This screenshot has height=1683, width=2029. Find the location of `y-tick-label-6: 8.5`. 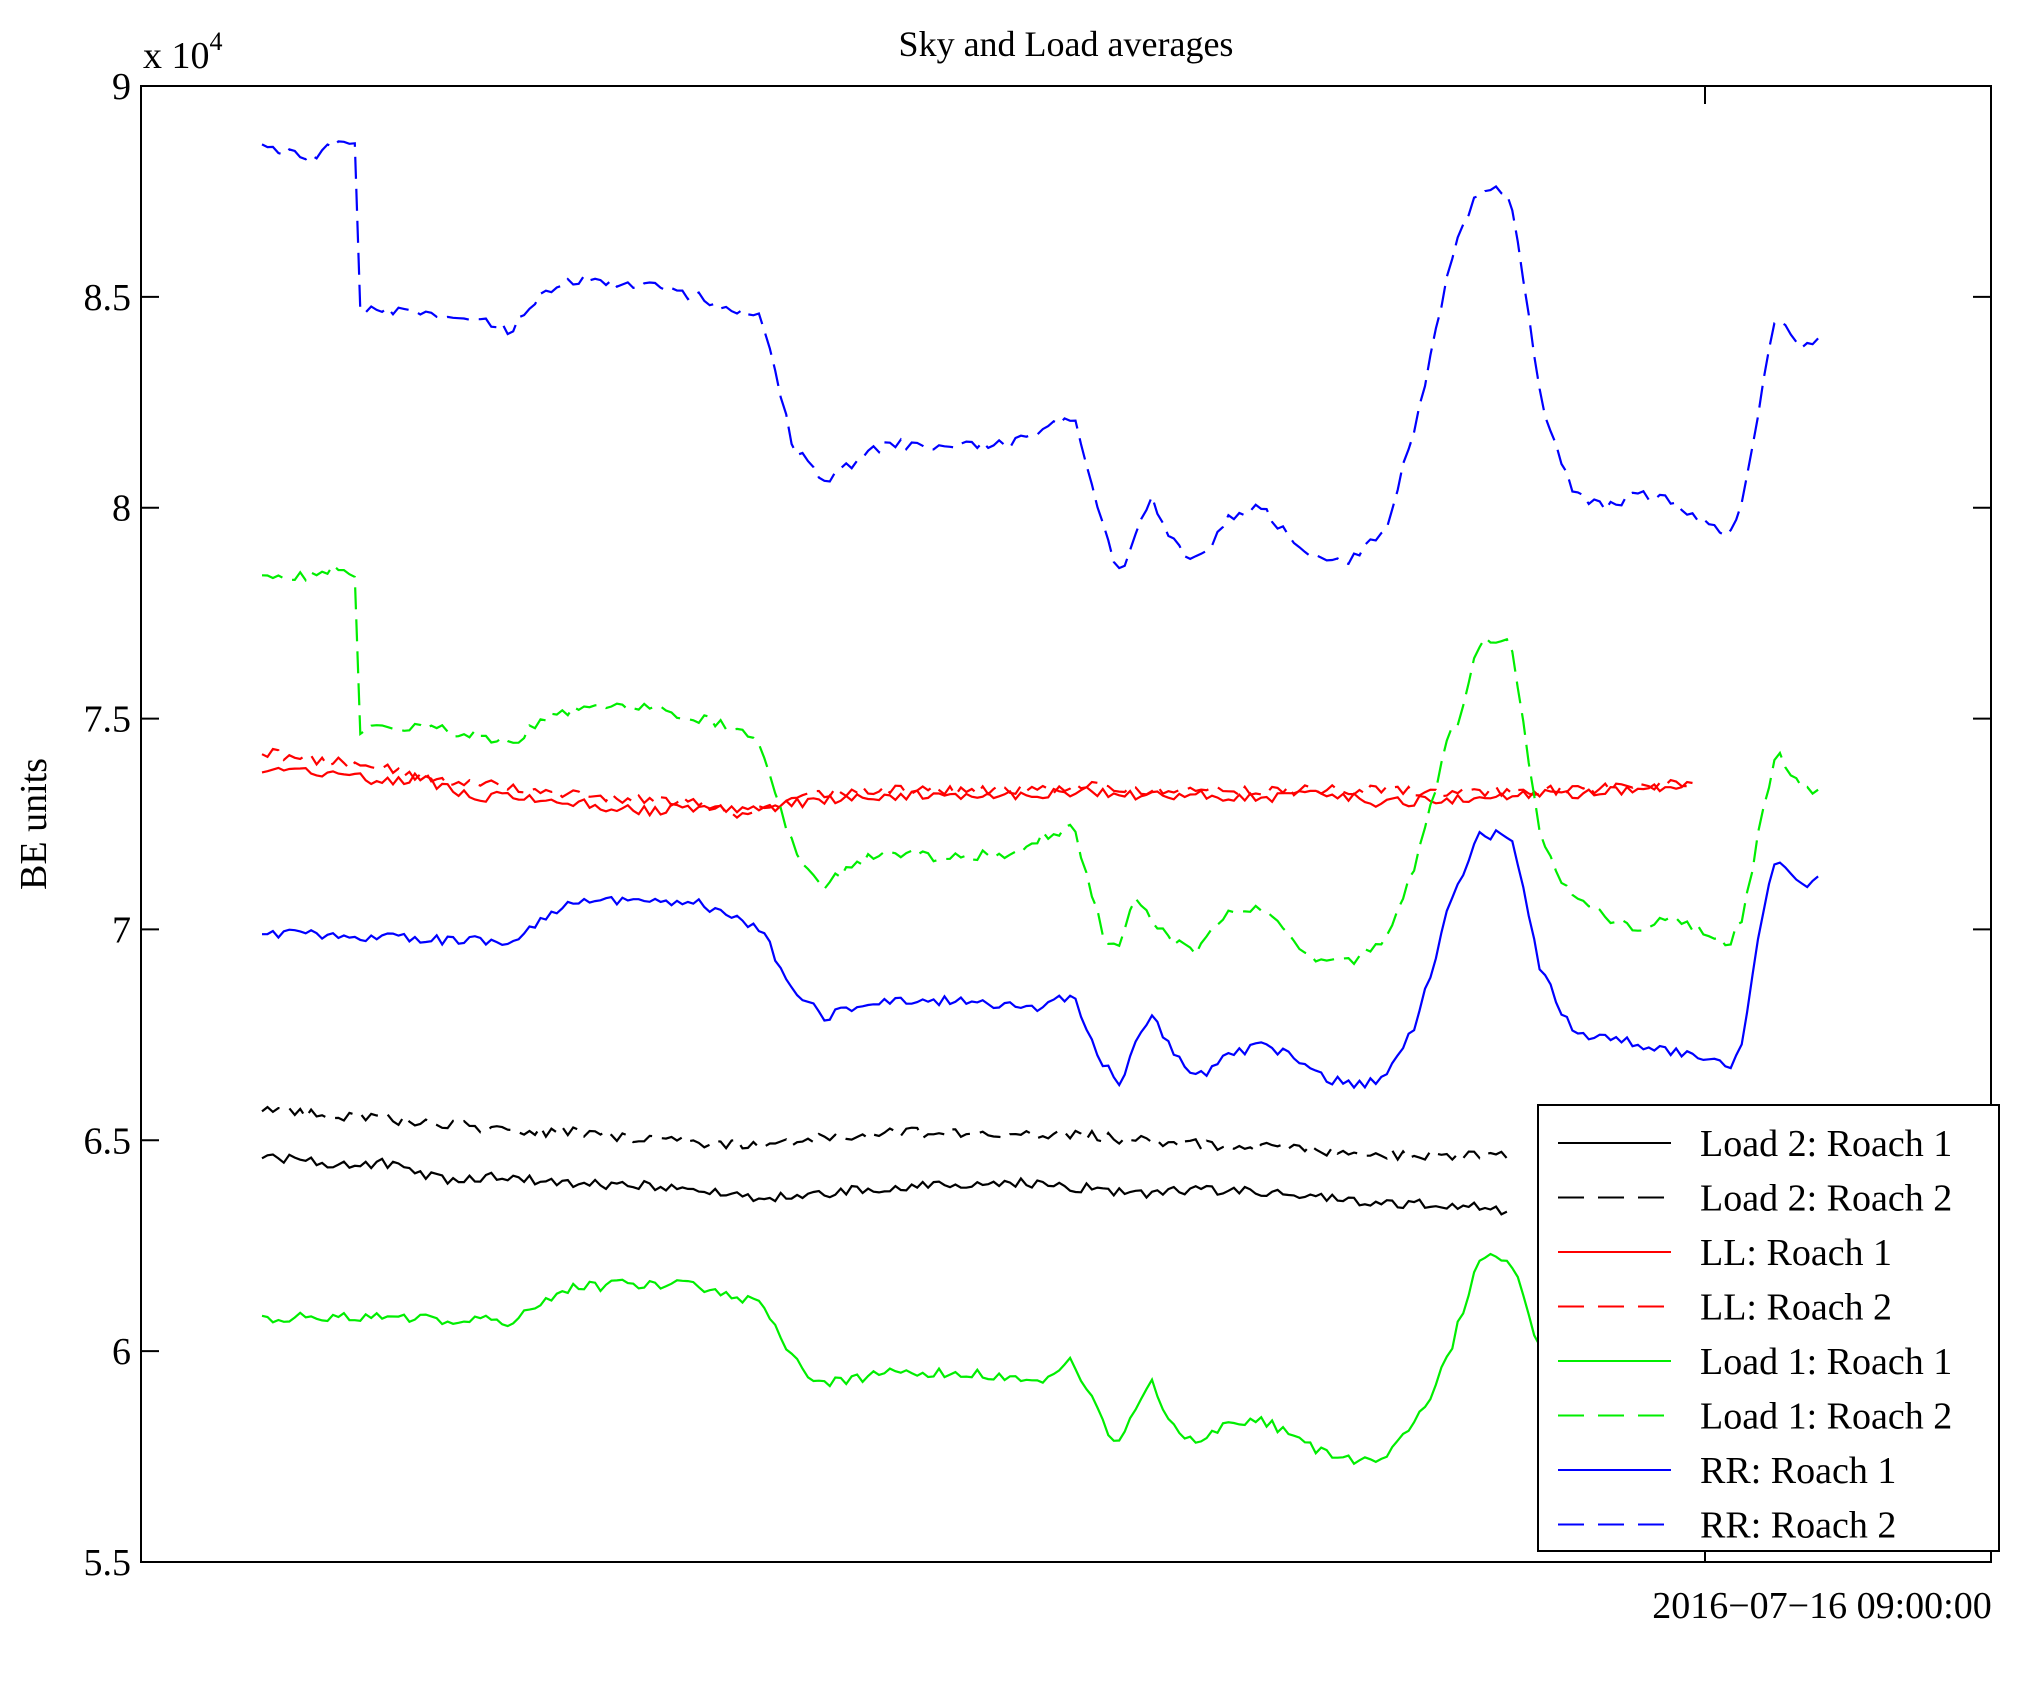

y-tick-label-6: 8.5 is located at coordinates (108, 298).